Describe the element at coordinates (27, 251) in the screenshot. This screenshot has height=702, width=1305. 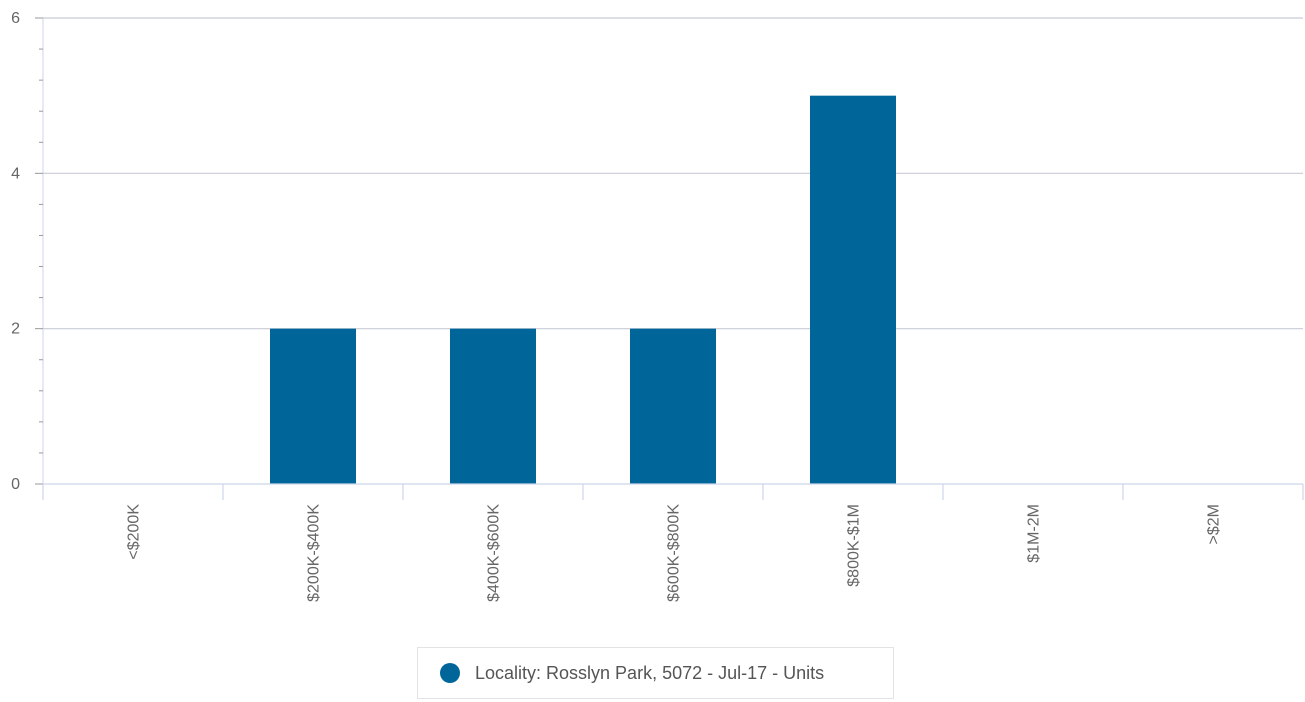
I see `y-axis: 0 2 4 6` at that location.